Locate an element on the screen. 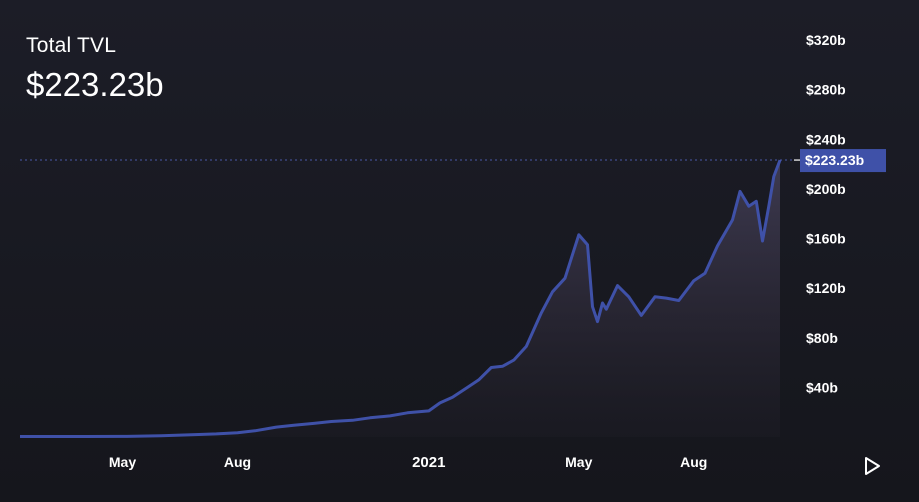  y-tick-label: $160b is located at coordinates (826, 239).